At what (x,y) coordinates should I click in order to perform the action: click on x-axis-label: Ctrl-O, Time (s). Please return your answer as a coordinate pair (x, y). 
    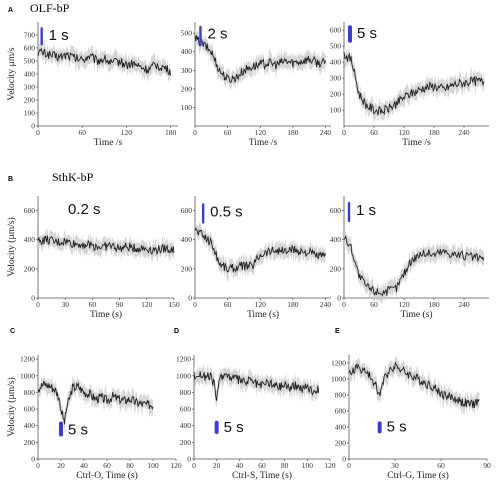
    Looking at the image, I should click on (107, 475).